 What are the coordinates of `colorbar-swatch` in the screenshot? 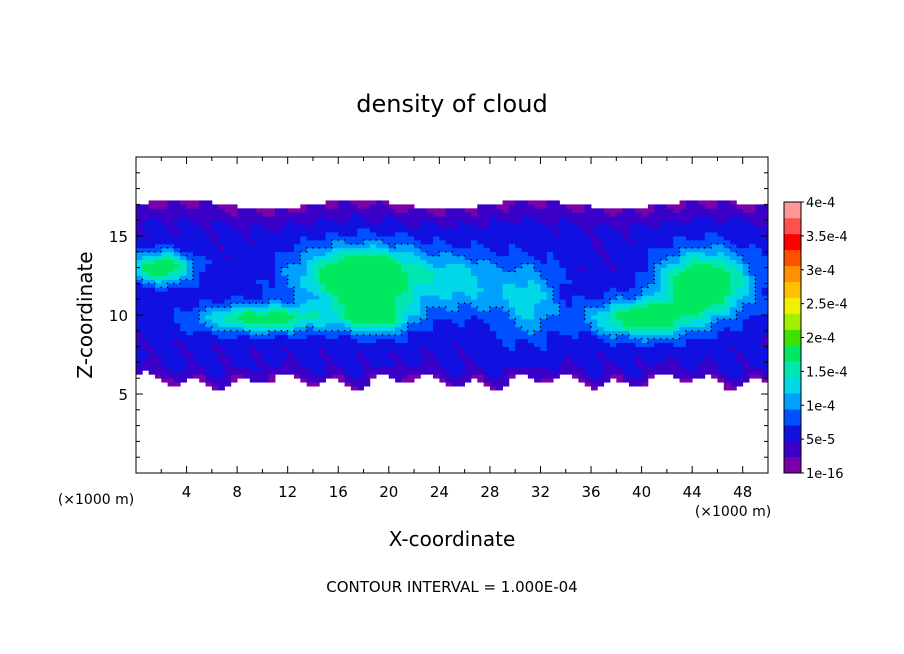 It's located at (792, 401).